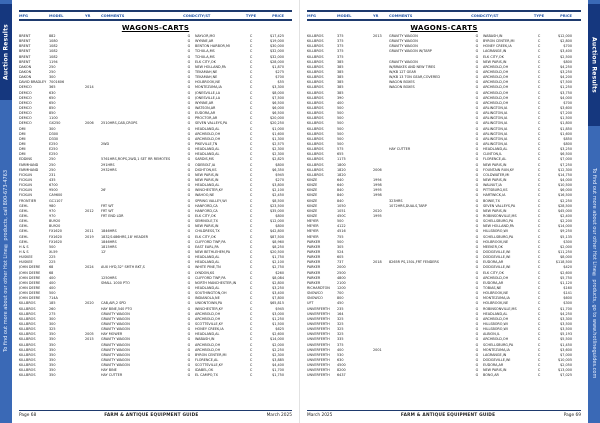 This screenshot has width=600, height=423. What do you see at coordinates (566, 113) in the screenshot?
I see `cell-price: $7,200` at bounding box center [566, 113].